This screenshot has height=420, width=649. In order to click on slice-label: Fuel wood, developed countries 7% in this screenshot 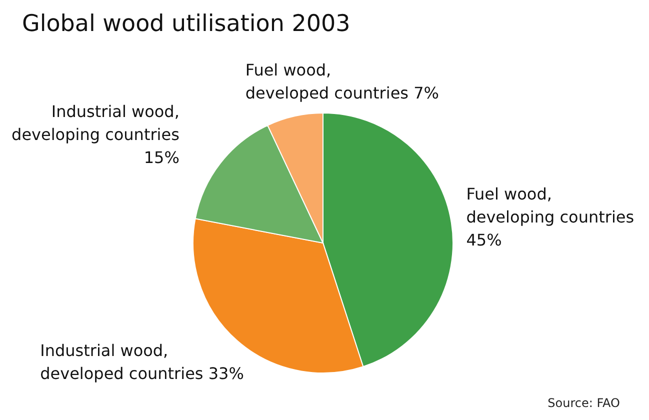, I will do `click(342, 81)`.